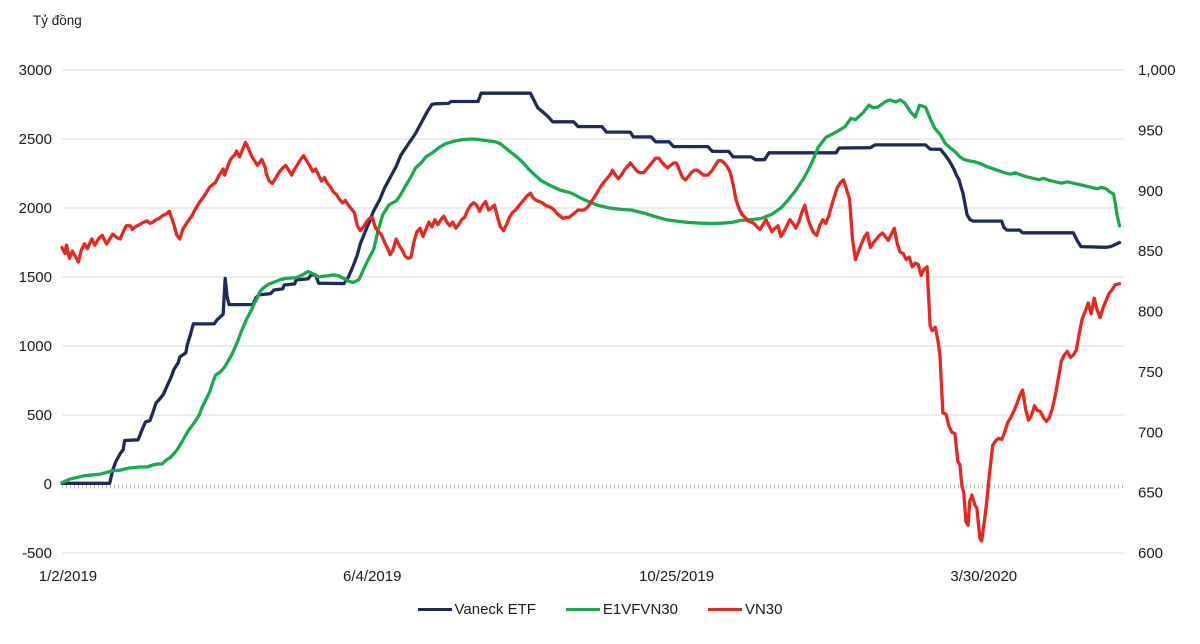 This screenshot has width=1200, height=644. What do you see at coordinates (1150, 432) in the screenshot?
I see `y-right-tick-label: 700` at bounding box center [1150, 432].